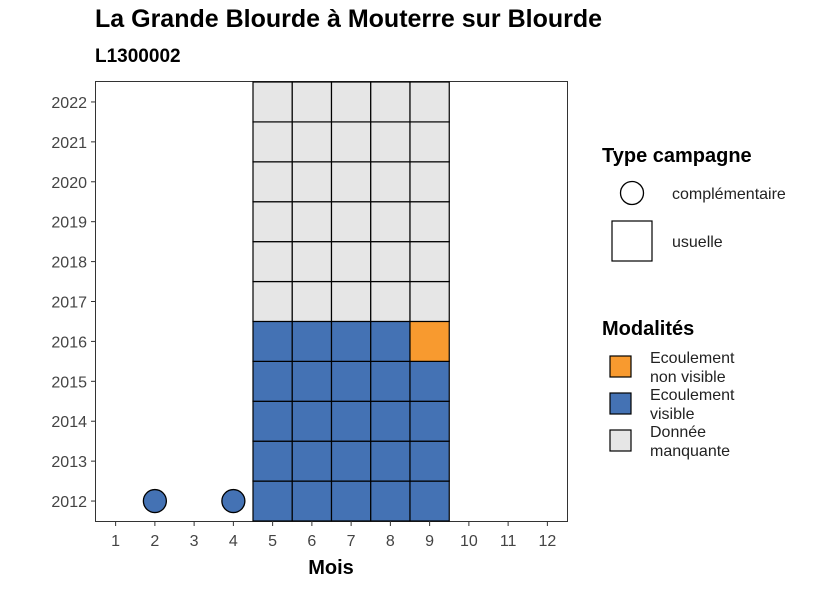 This screenshot has height=590, width=826. Describe the element at coordinates (69, 342) in the screenshot. I see `y-tick-label-2016: 2016` at that location.